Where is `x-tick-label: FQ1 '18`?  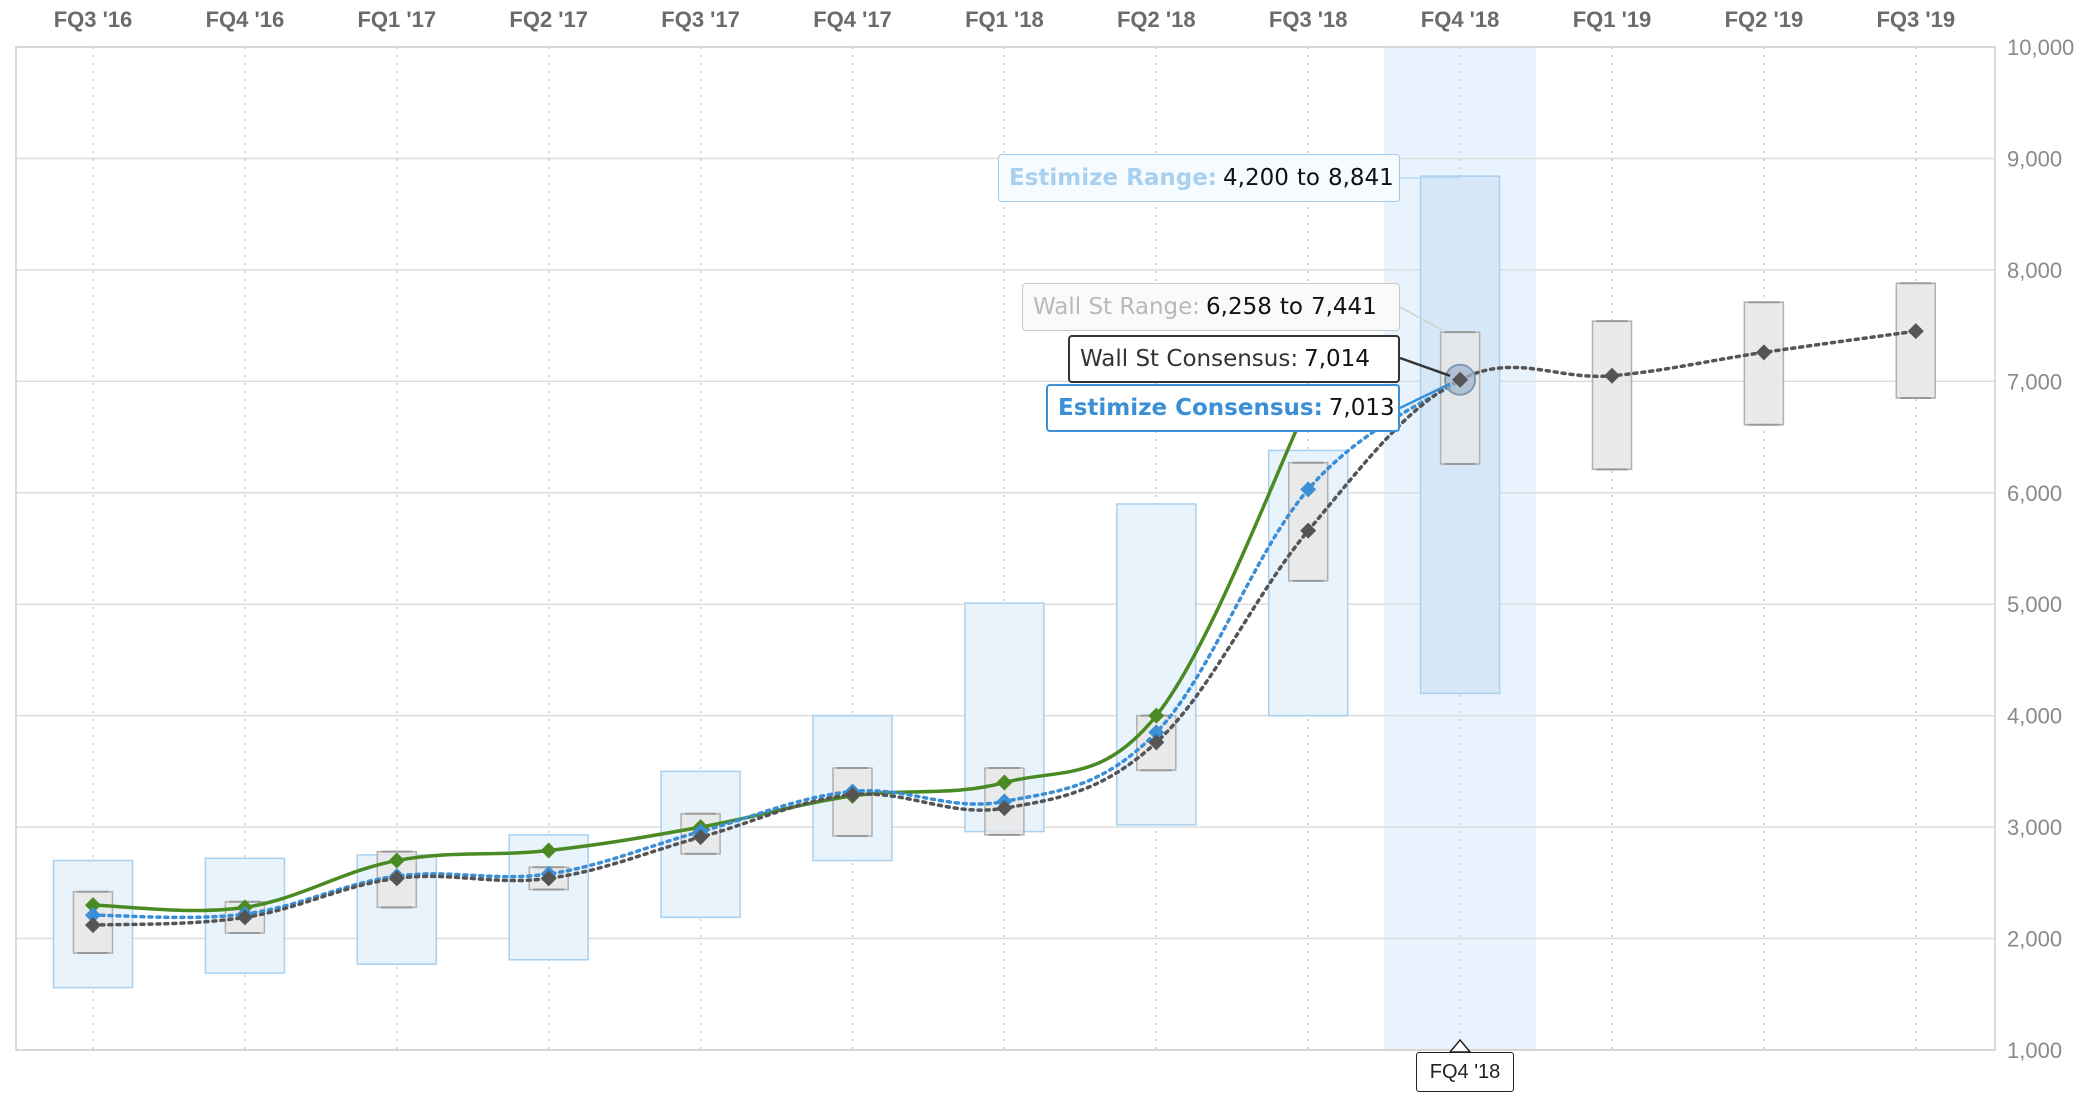
x-tick-label: FQ1 '18 is located at coordinates (1004, 19).